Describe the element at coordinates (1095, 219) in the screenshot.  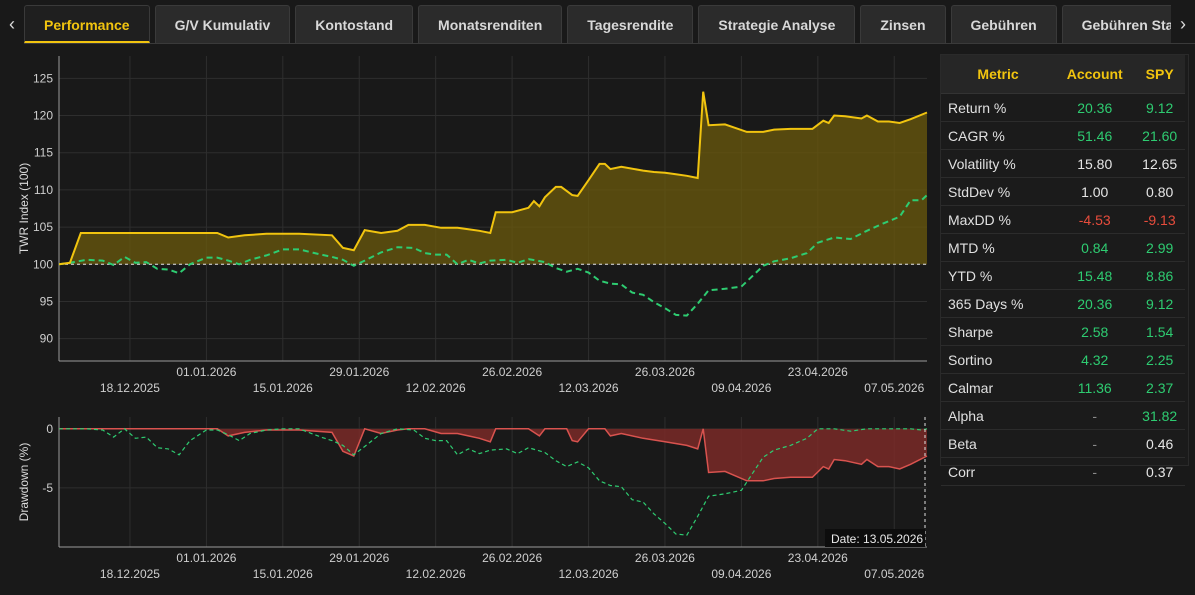
I see `account-value: -4.53` at that location.